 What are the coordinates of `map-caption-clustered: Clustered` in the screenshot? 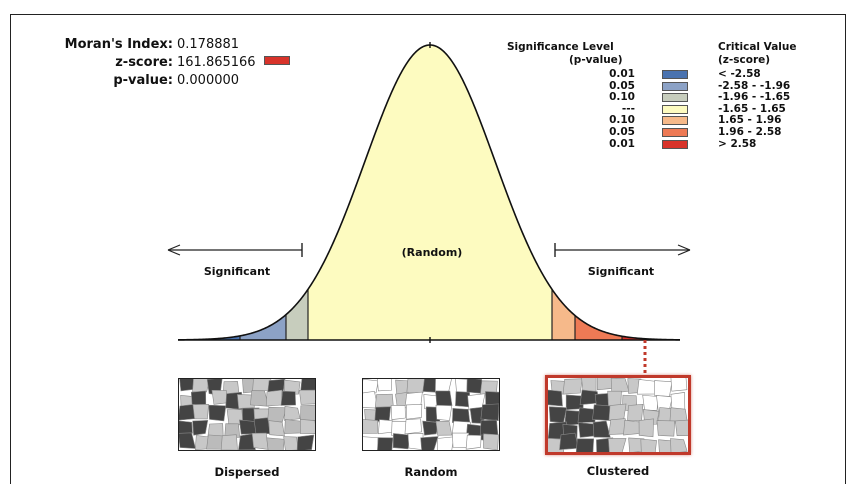 It's located at (618, 471).